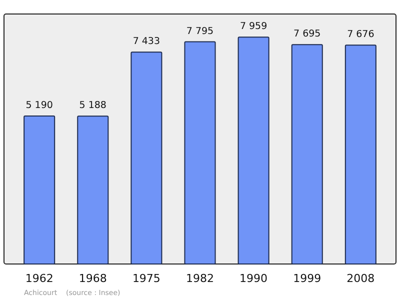 This screenshot has height=299, width=400. I want to click on data-label: 5 188, so click(92, 106).